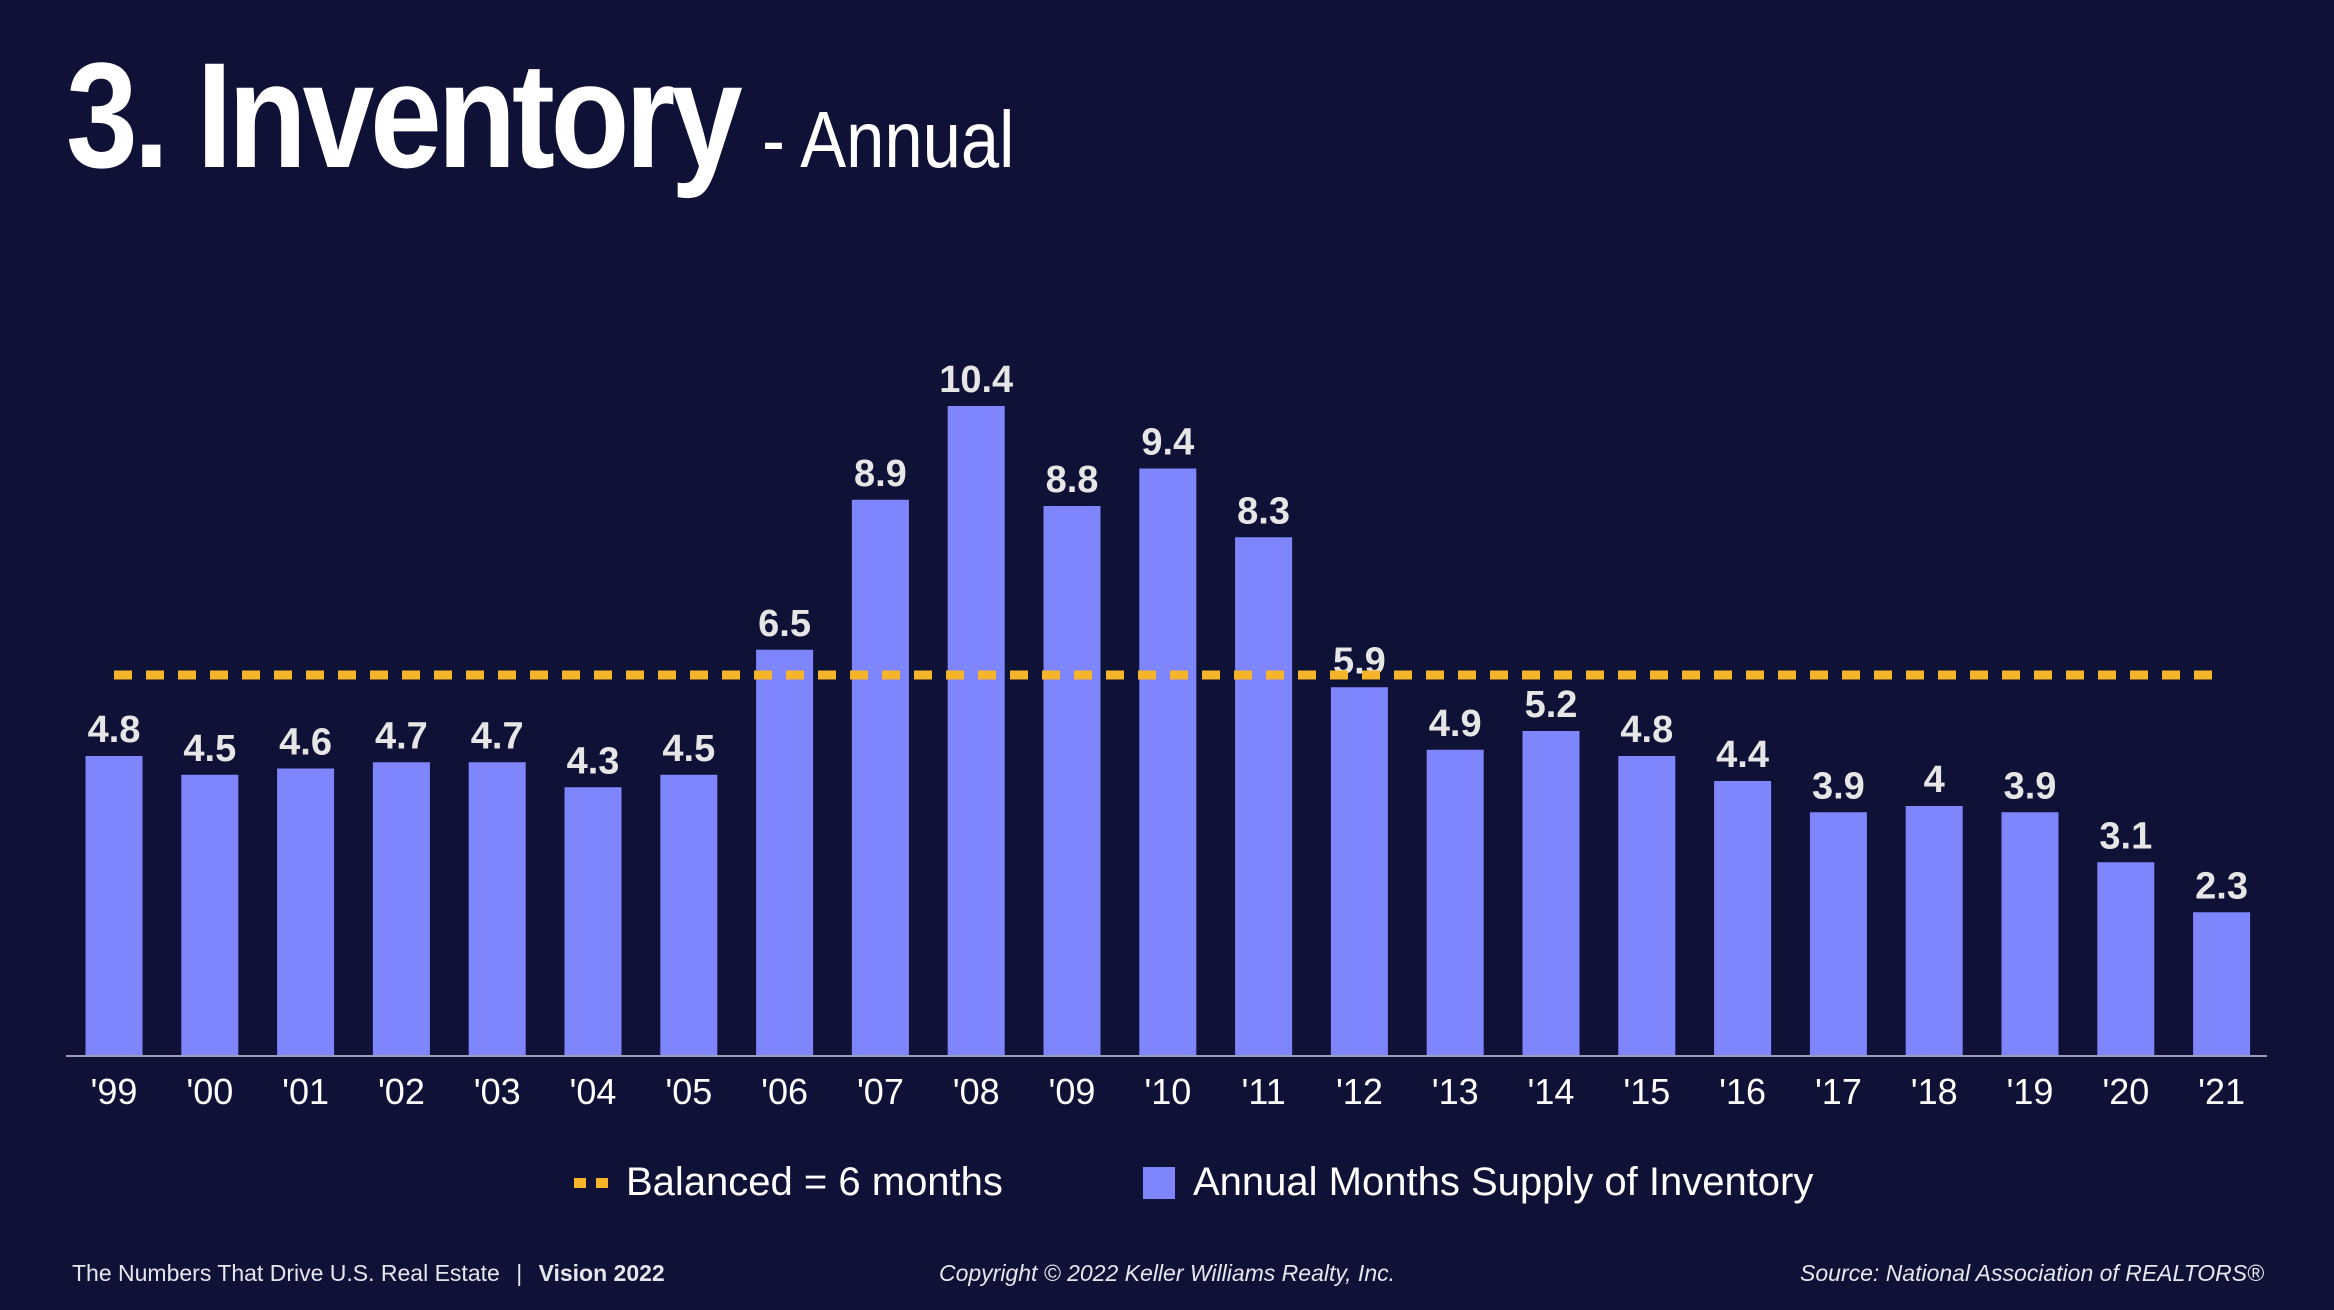 The image size is (2334, 1310). What do you see at coordinates (1263, 511) in the screenshot?
I see `bar-value-label: 8.3` at bounding box center [1263, 511].